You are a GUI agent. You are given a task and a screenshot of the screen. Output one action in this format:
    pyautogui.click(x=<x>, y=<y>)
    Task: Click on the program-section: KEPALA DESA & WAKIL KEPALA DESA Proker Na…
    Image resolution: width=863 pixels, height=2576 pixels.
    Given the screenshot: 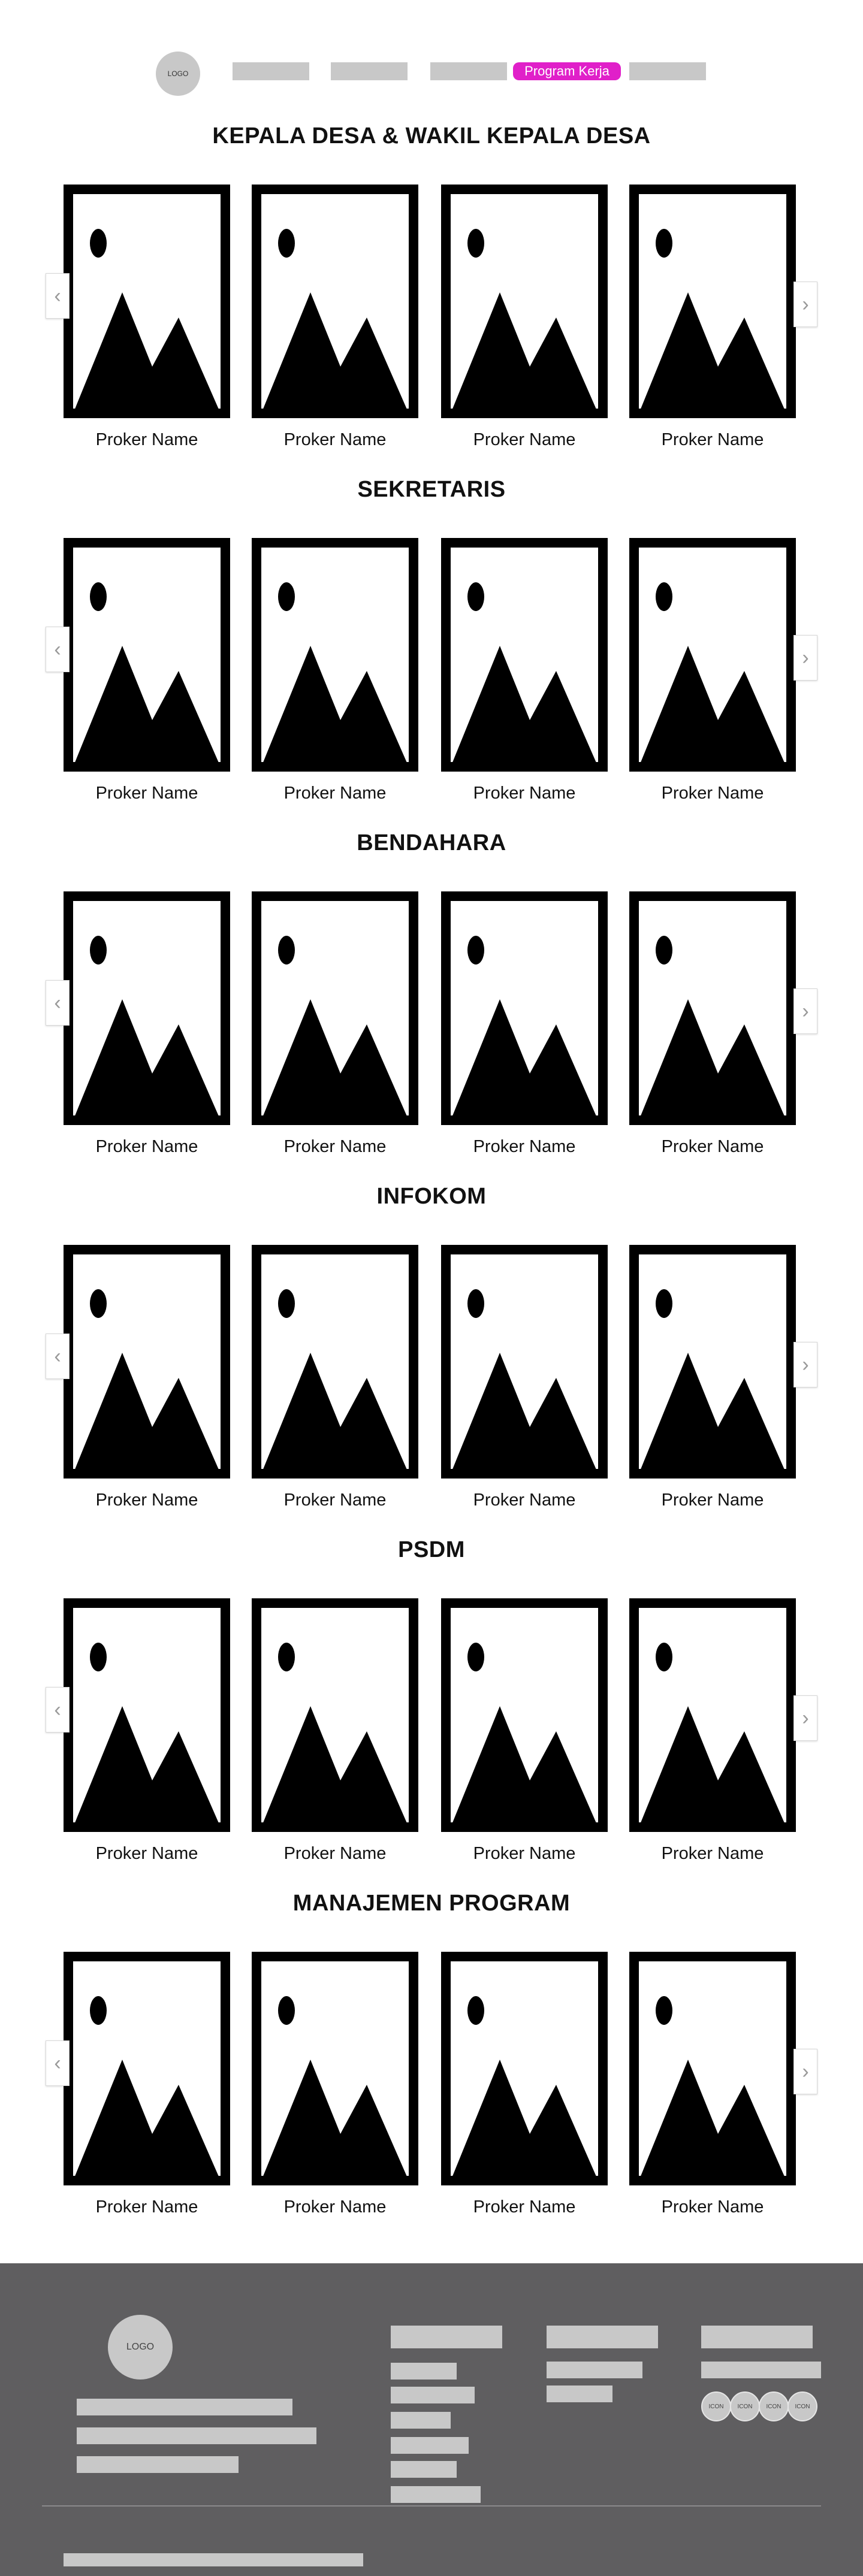 What is the action you would take?
    pyautogui.click(x=431, y=300)
    